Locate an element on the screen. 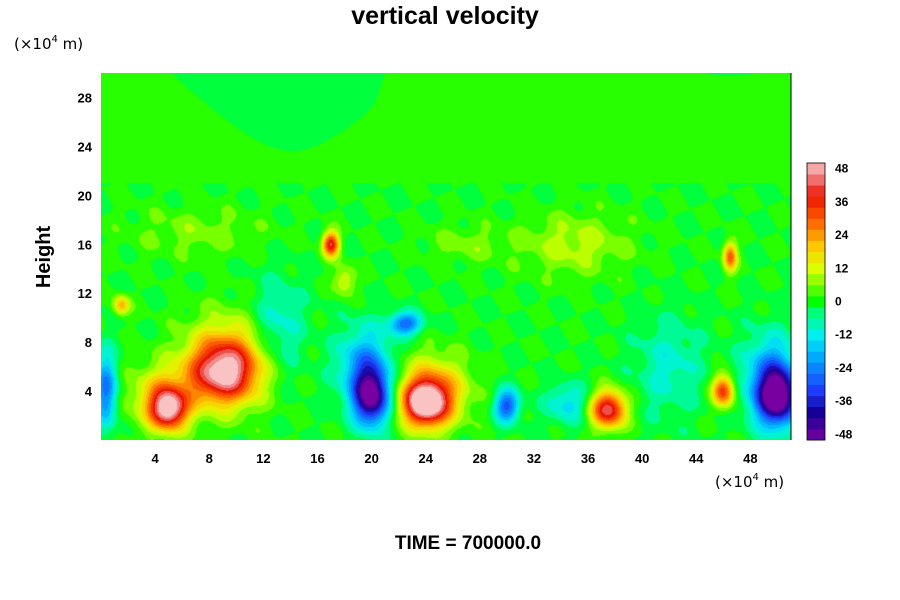 The width and height of the screenshot is (900, 600). y-tick-label: 20 is located at coordinates (85, 195).